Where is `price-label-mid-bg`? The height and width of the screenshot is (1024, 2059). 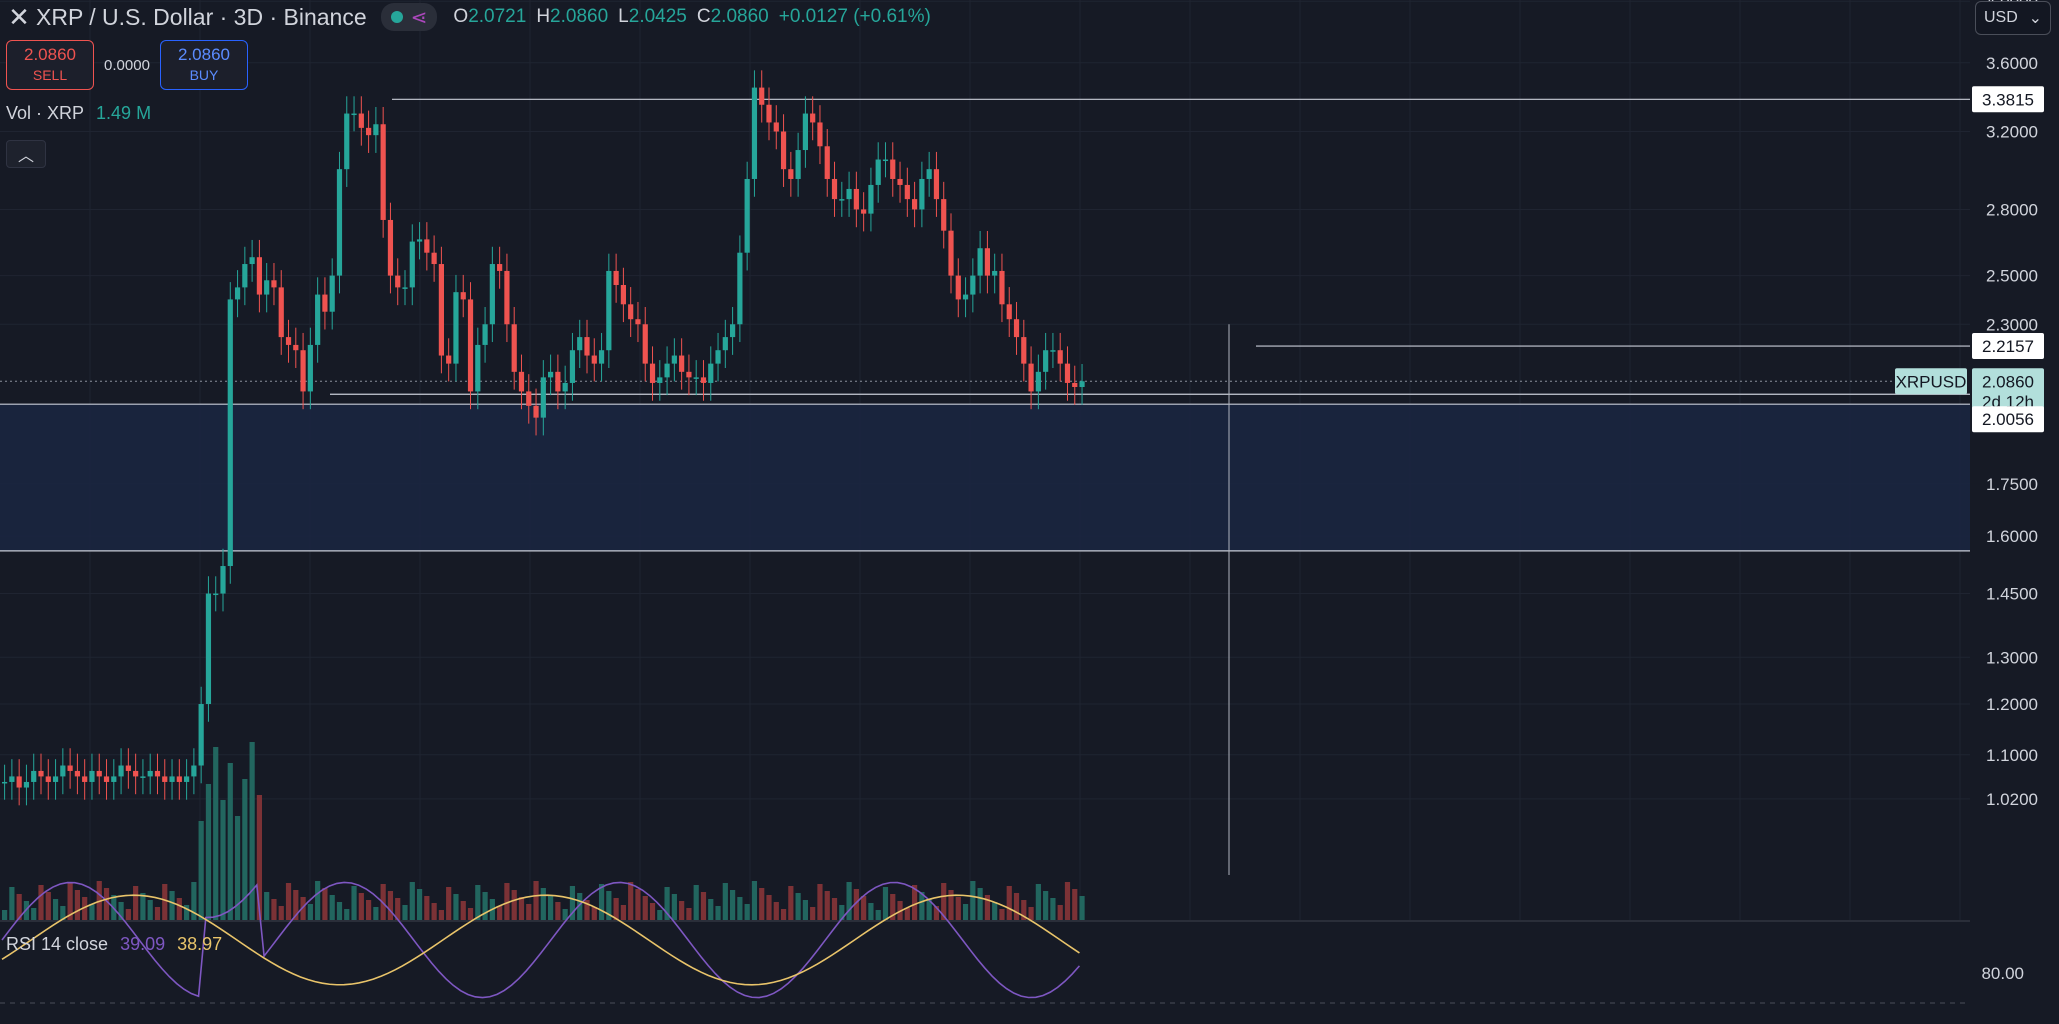 price-label-mid-bg is located at coordinates (2008, 346).